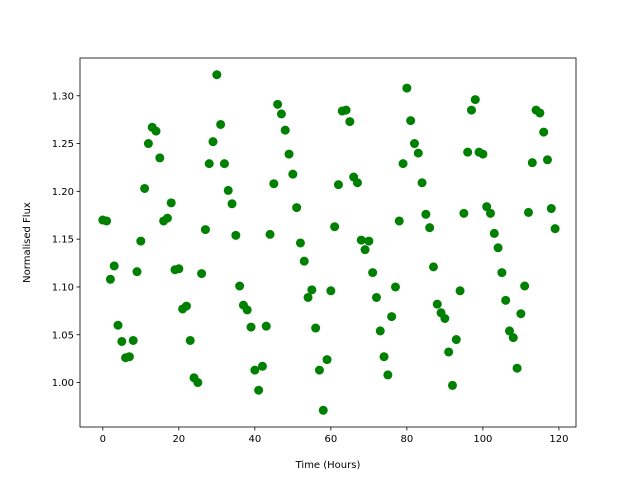 The height and width of the screenshot is (480, 640). Describe the element at coordinates (63, 383) in the screenshot. I see `y-tick-label: 1.00` at that location.